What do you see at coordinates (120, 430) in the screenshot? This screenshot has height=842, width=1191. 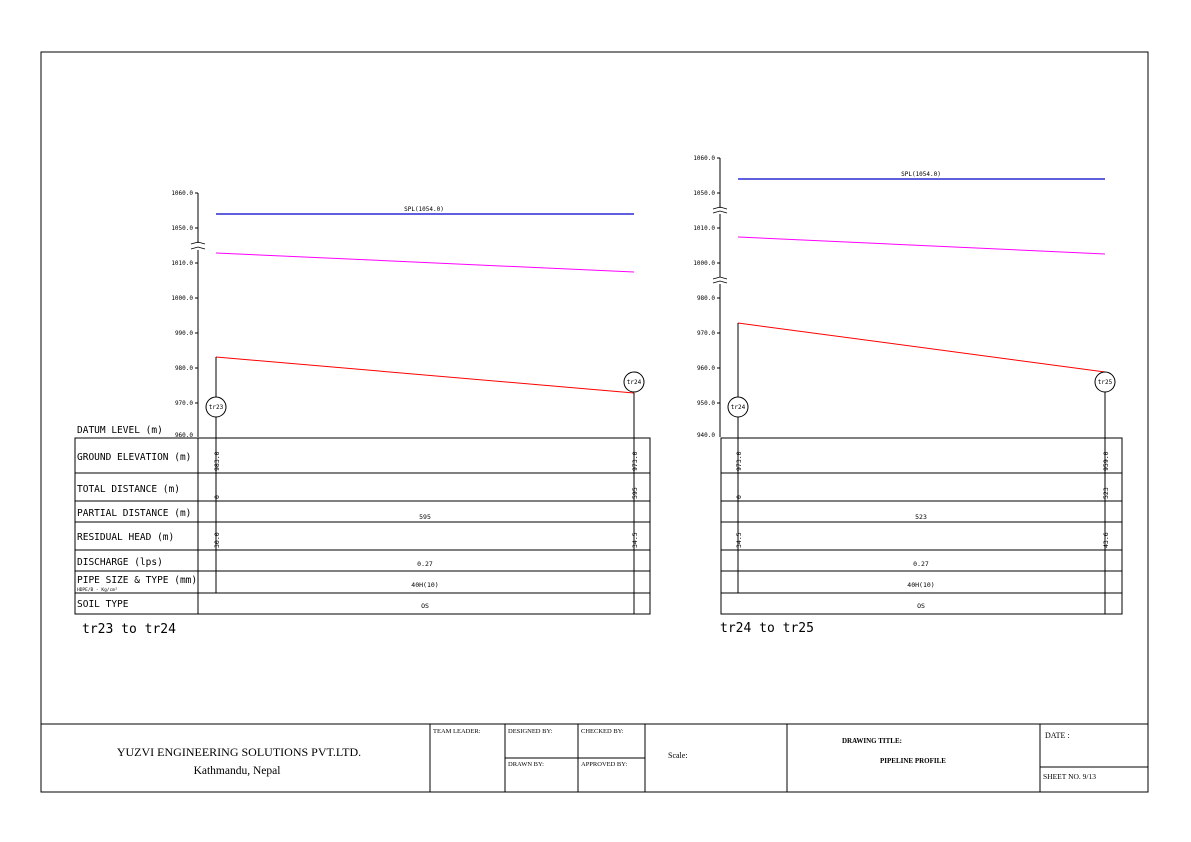 I see `row-label-datum-level: DATUM LEVEL (m)` at bounding box center [120, 430].